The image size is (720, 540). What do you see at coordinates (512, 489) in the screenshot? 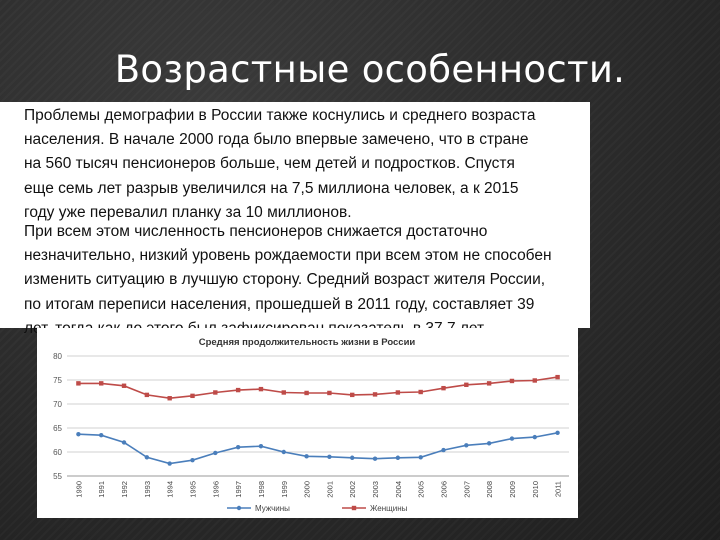
I see `x-tick-label: 2009` at bounding box center [512, 489].